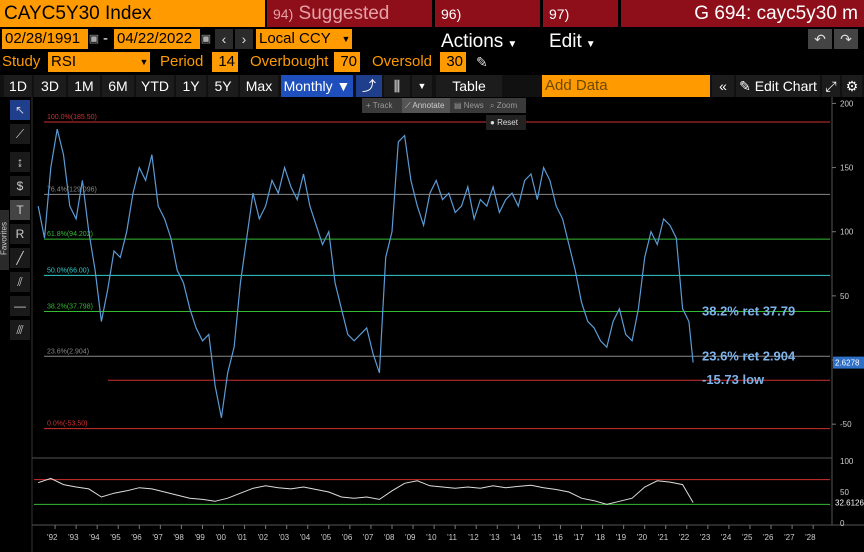 Image resolution: width=864 pixels, height=552 pixels. I want to click on y-tick-label: 50, so click(844, 296).